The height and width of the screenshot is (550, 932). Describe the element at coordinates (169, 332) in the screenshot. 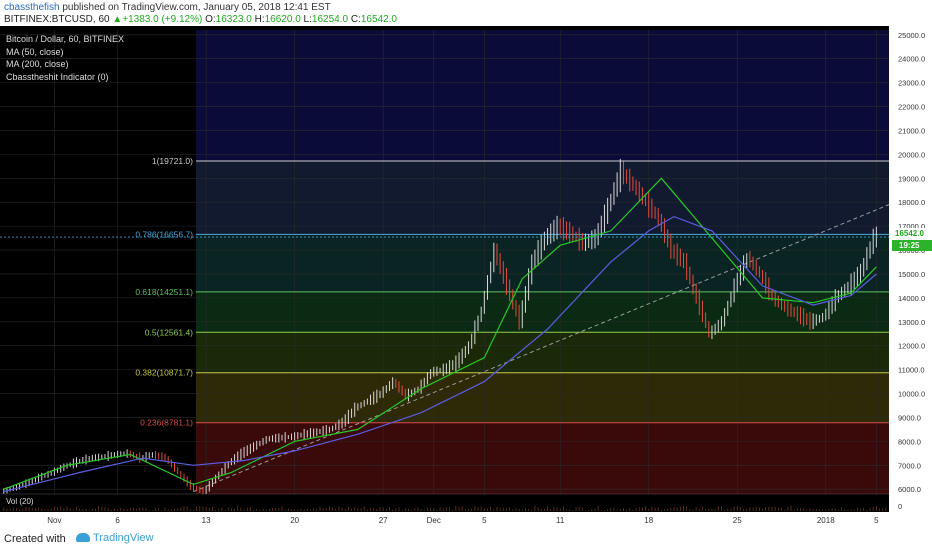

I see `fib-level-label: 0.5(12561.4)` at that location.